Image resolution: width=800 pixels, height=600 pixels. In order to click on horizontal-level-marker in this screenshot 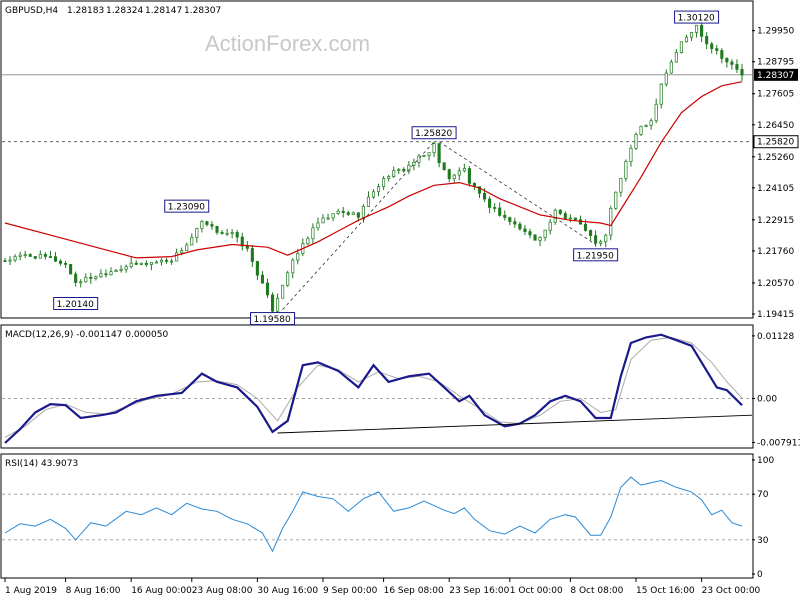, I will do `click(776, 142)`.